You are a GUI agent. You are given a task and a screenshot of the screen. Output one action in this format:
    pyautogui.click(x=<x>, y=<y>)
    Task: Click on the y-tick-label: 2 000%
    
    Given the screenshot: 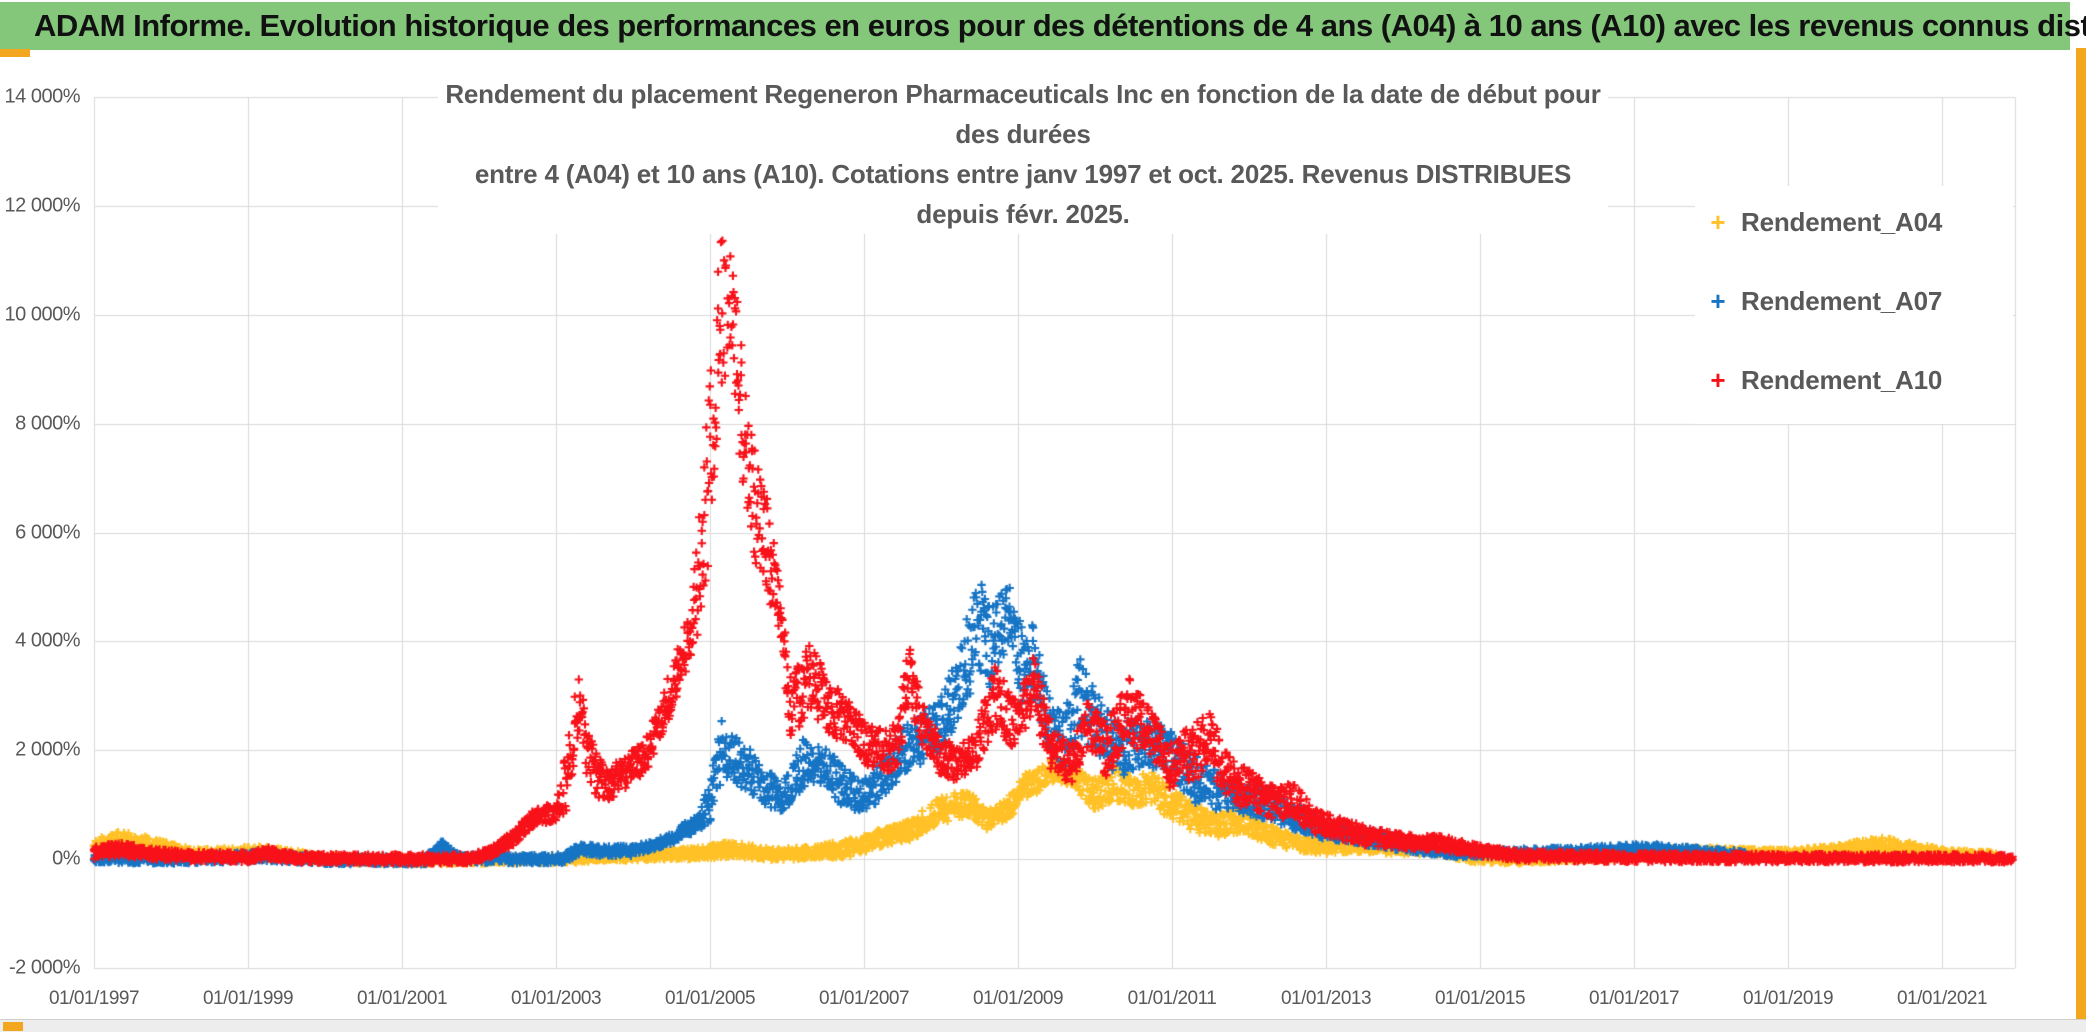 What is the action you would take?
    pyautogui.click(x=47, y=749)
    